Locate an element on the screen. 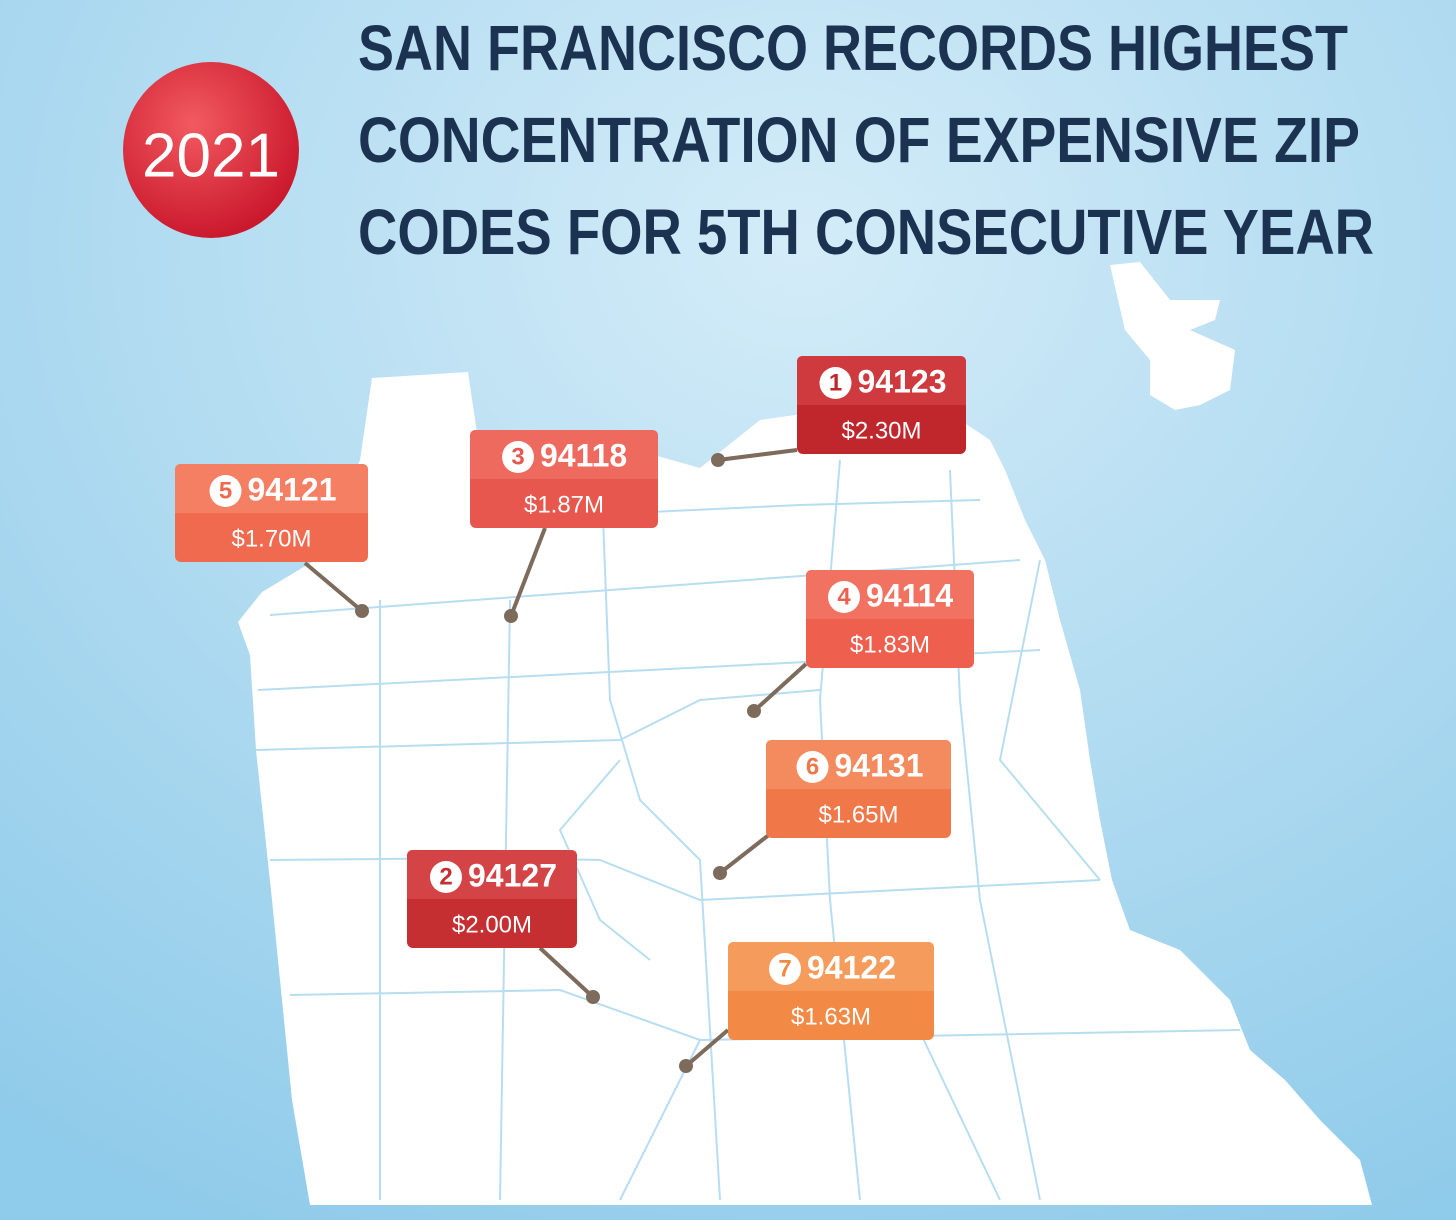 This screenshot has width=1456, height=1220. treasure-island is located at coordinates (1172, 336).